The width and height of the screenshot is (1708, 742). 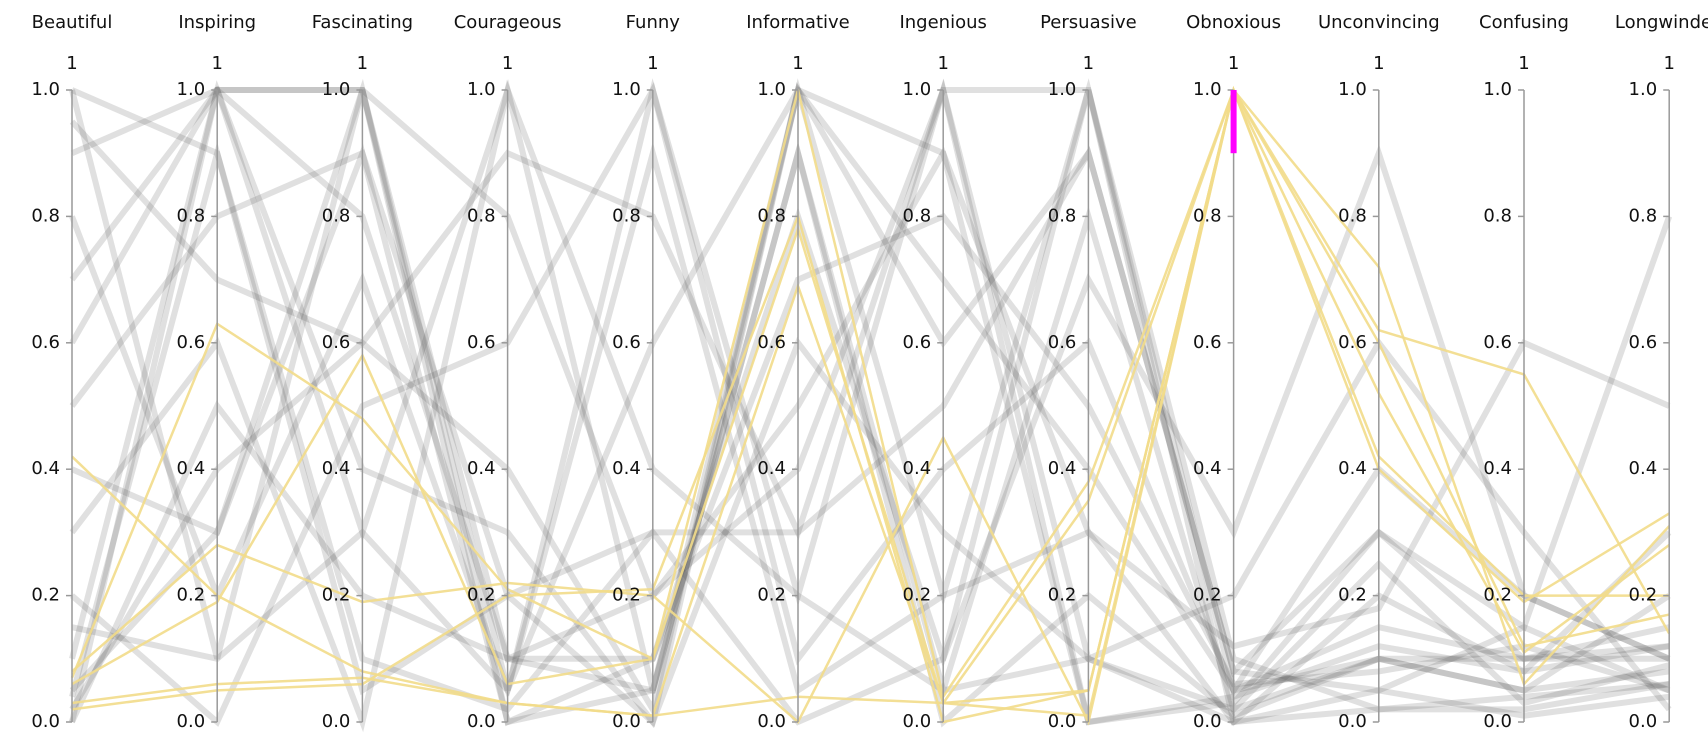 I want to click on dimension-label: Ingenious, so click(x=942, y=22).